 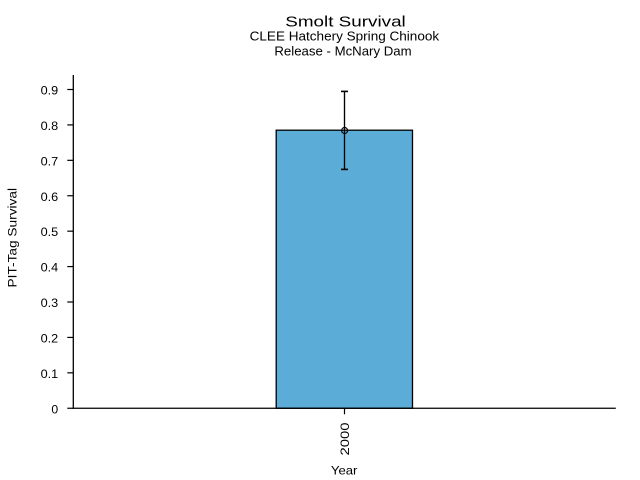 What do you see at coordinates (50, 232) in the screenshot?
I see `svg-text: 0.5` at bounding box center [50, 232].